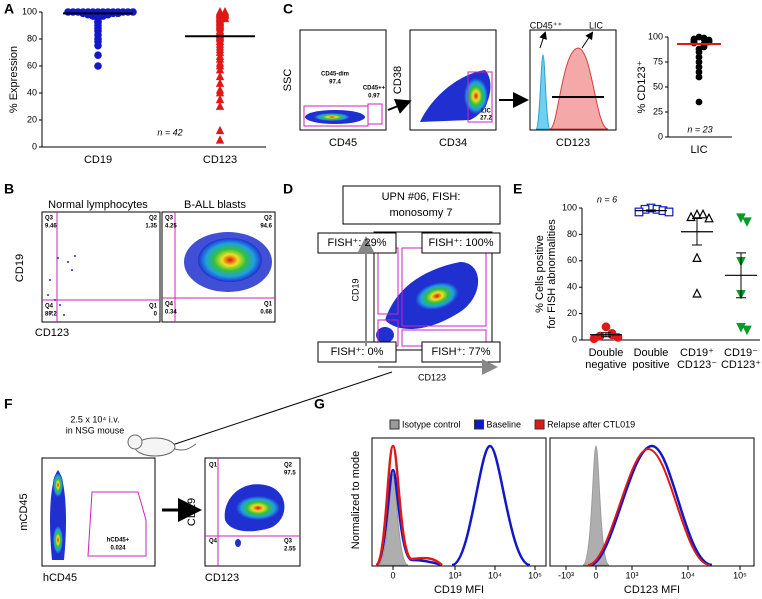 The height and width of the screenshot is (599, 762). I want to click on plot-title: B-ALL blasts, so click(215, 205).